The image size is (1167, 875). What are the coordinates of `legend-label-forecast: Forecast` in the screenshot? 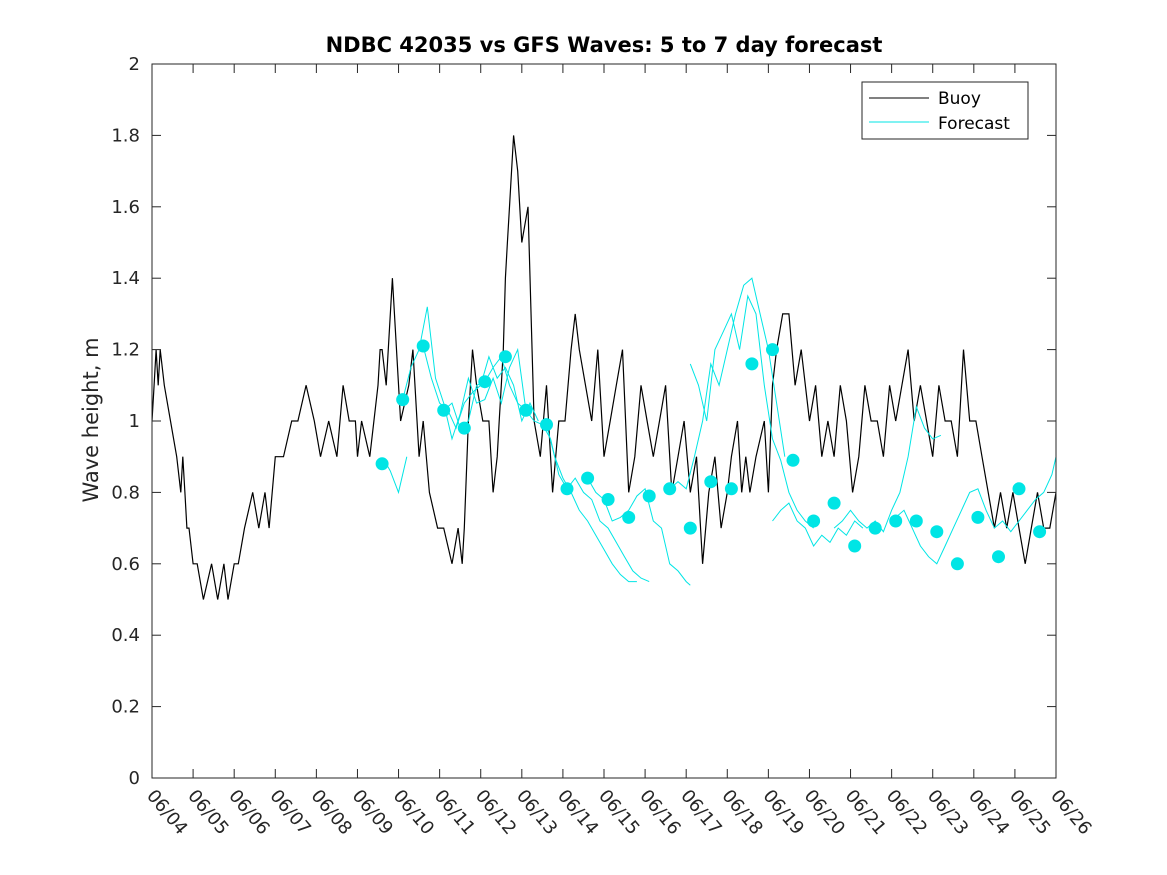 It's located at (974, 124).